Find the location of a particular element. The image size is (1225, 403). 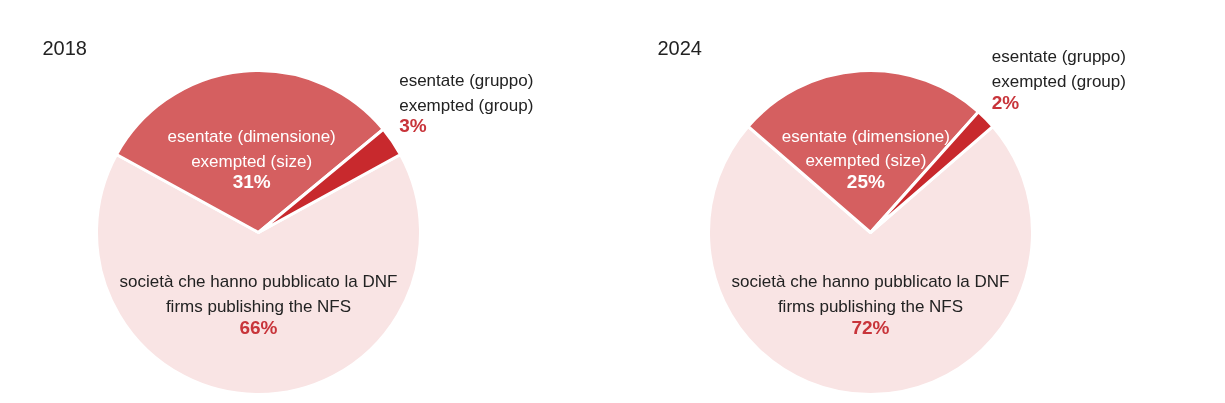

data-label: 25% is located at coordinates (865, 182).